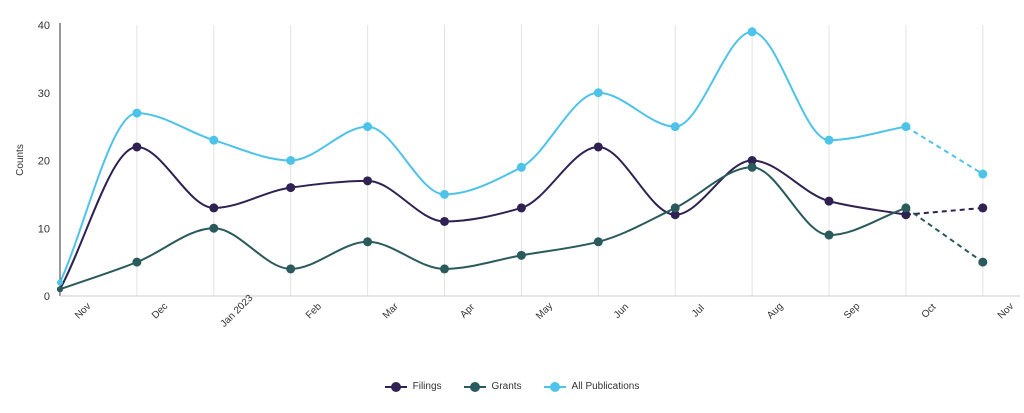 The height and width of the screenshot is (413, 1024). What do you see at coordinates (44, 229) in the screenshot?
I see `y-tick-label: 10` at bounding box center [44, 229].